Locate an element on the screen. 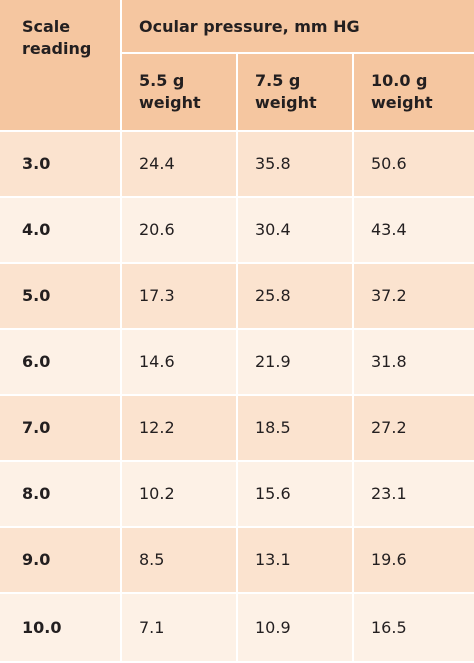  cell-value-text: 25.8 is located at coordinates (273, 295).